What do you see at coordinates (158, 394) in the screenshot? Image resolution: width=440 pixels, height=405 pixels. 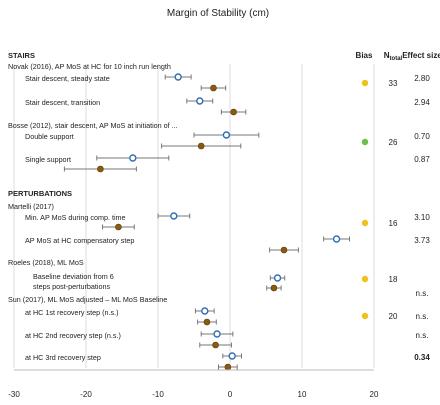 I see `x-tick-label: -10` at bounding box center [158, 394].